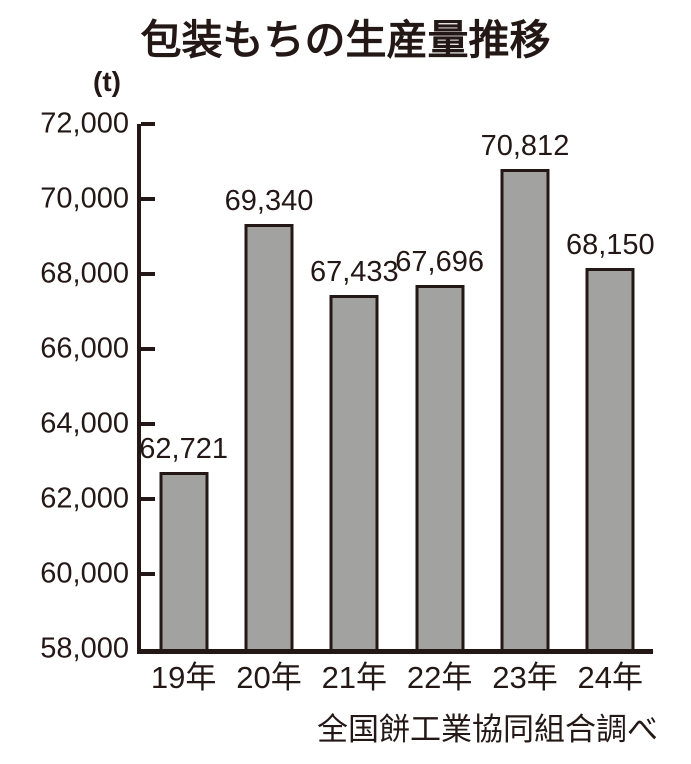 Image resolution: width=691 pixels, height=764 pixels. I want to click on bar-column: 68,150 24年, so click(610, 408).